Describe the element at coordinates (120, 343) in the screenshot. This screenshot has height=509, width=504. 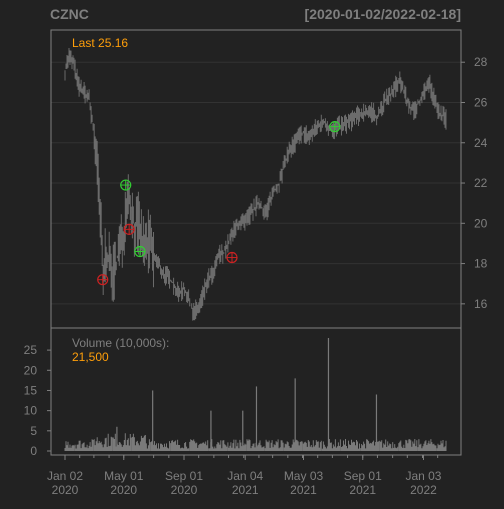
I see `volume-label: Volume (10,000s):` at that location.